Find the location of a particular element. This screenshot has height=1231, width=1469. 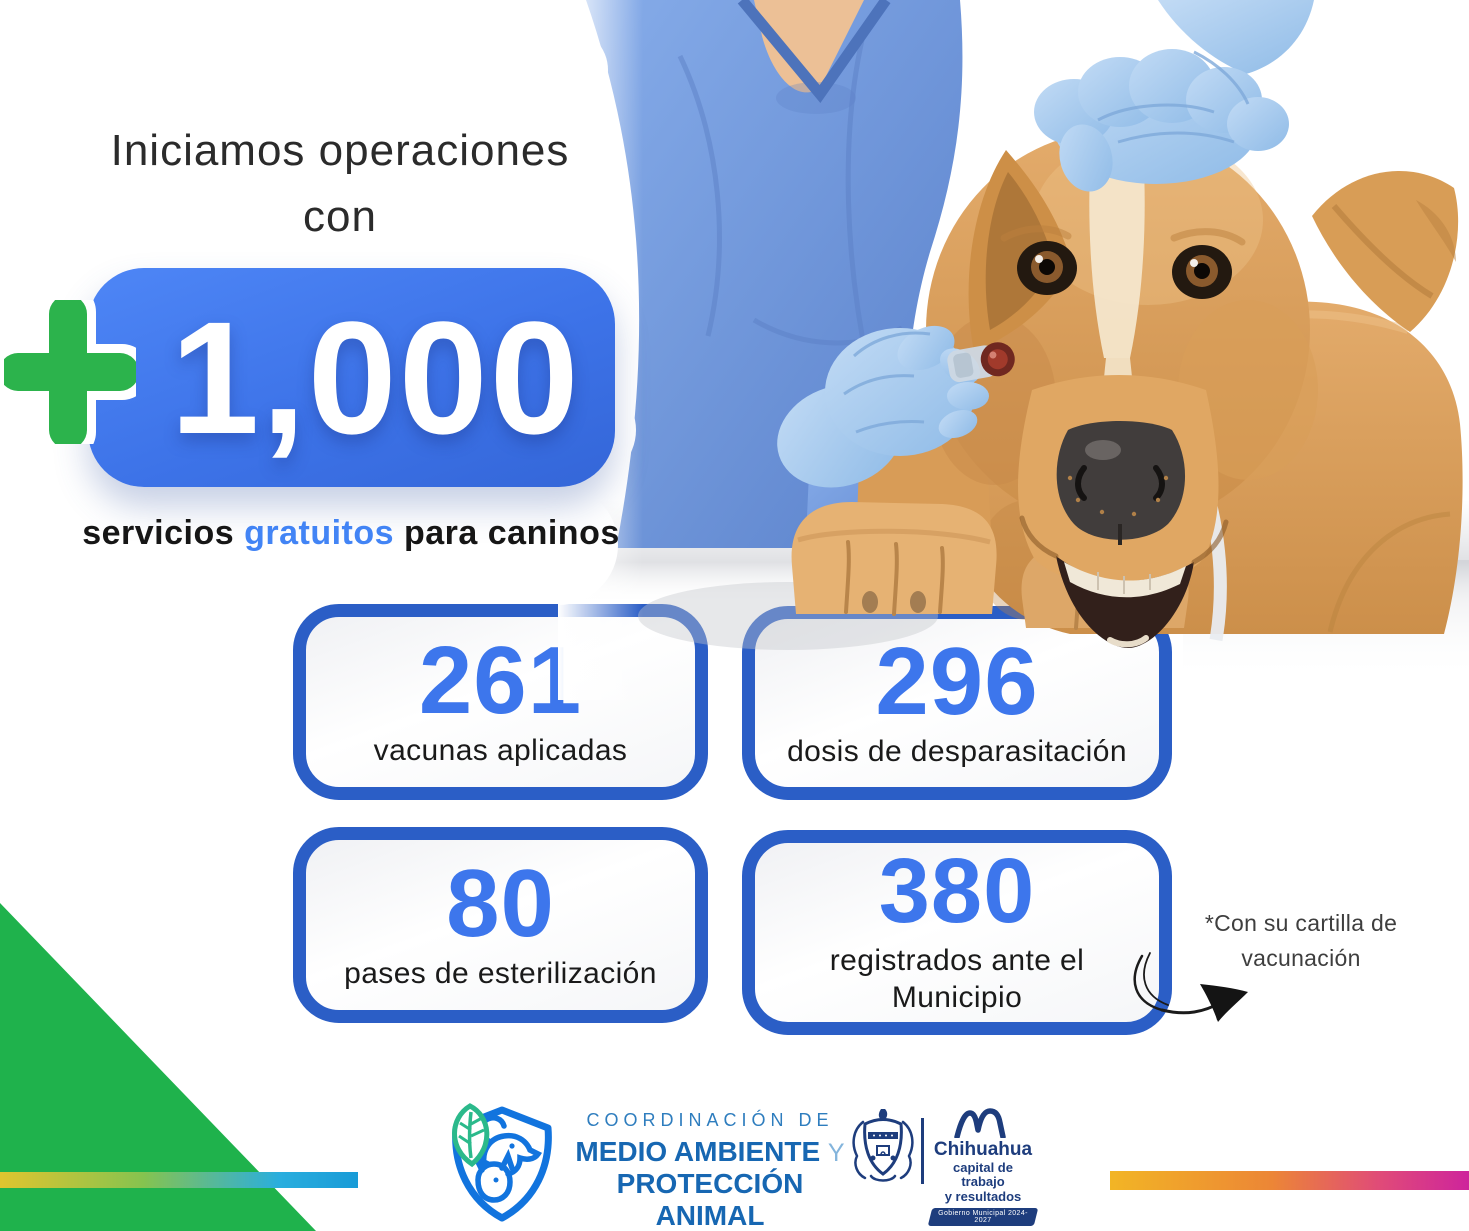

whisker-dots is located at coordinates (1118, 496).